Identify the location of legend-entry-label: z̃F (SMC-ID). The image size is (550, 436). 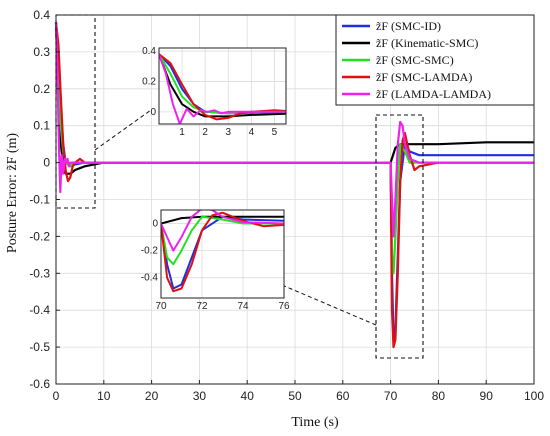
(408, 26).